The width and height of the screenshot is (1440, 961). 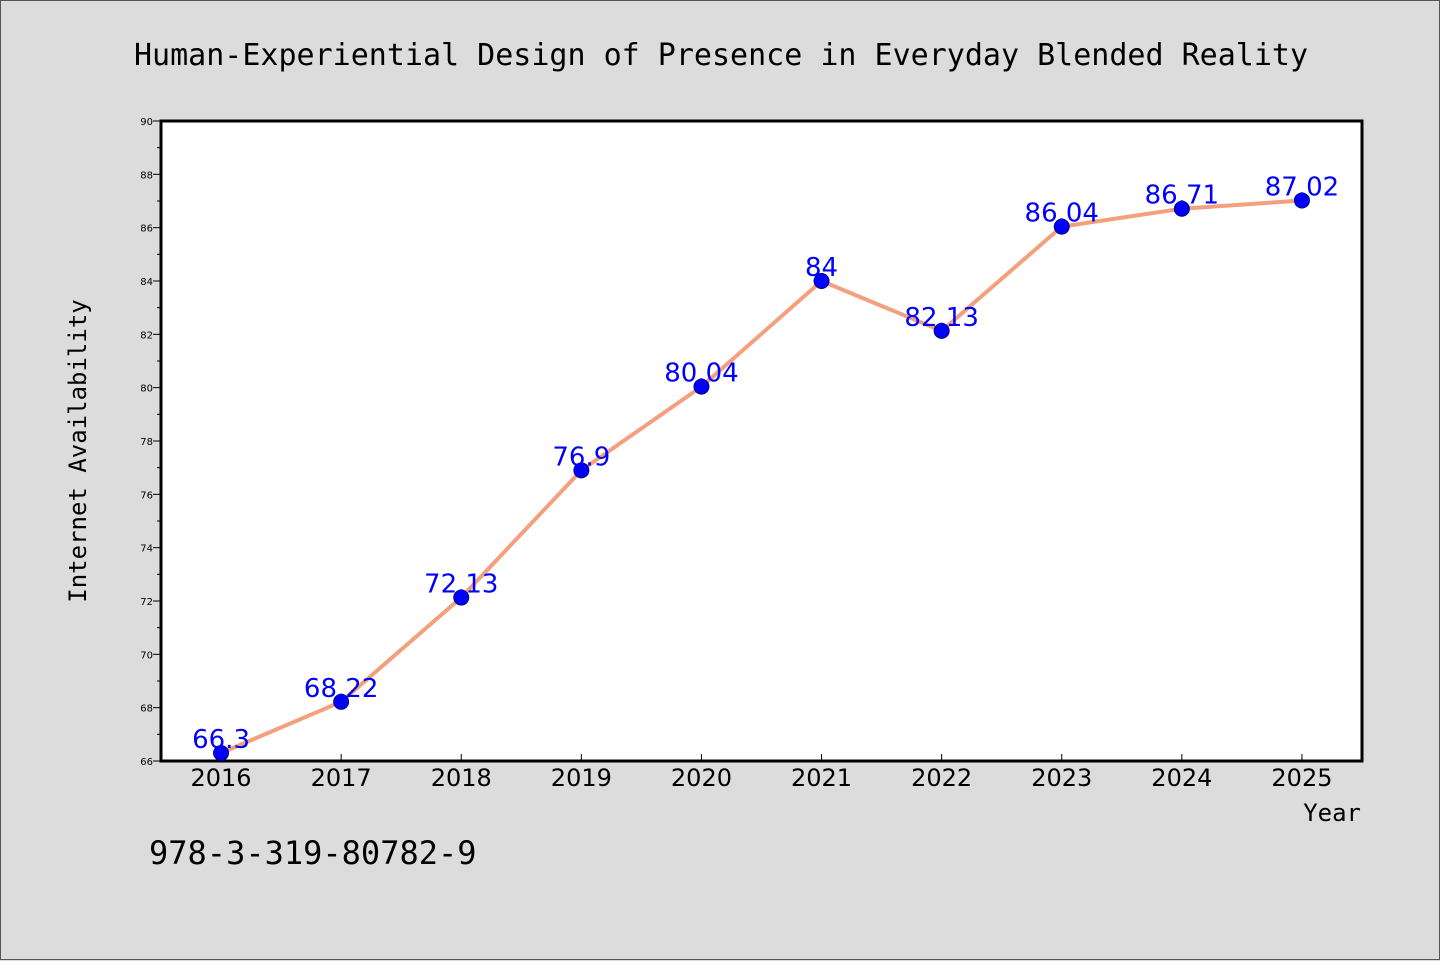 What do you see at coordinates (146, 762) in the screenshot?
I see `y-tick-label: 66` at bounding box center [146, 762].